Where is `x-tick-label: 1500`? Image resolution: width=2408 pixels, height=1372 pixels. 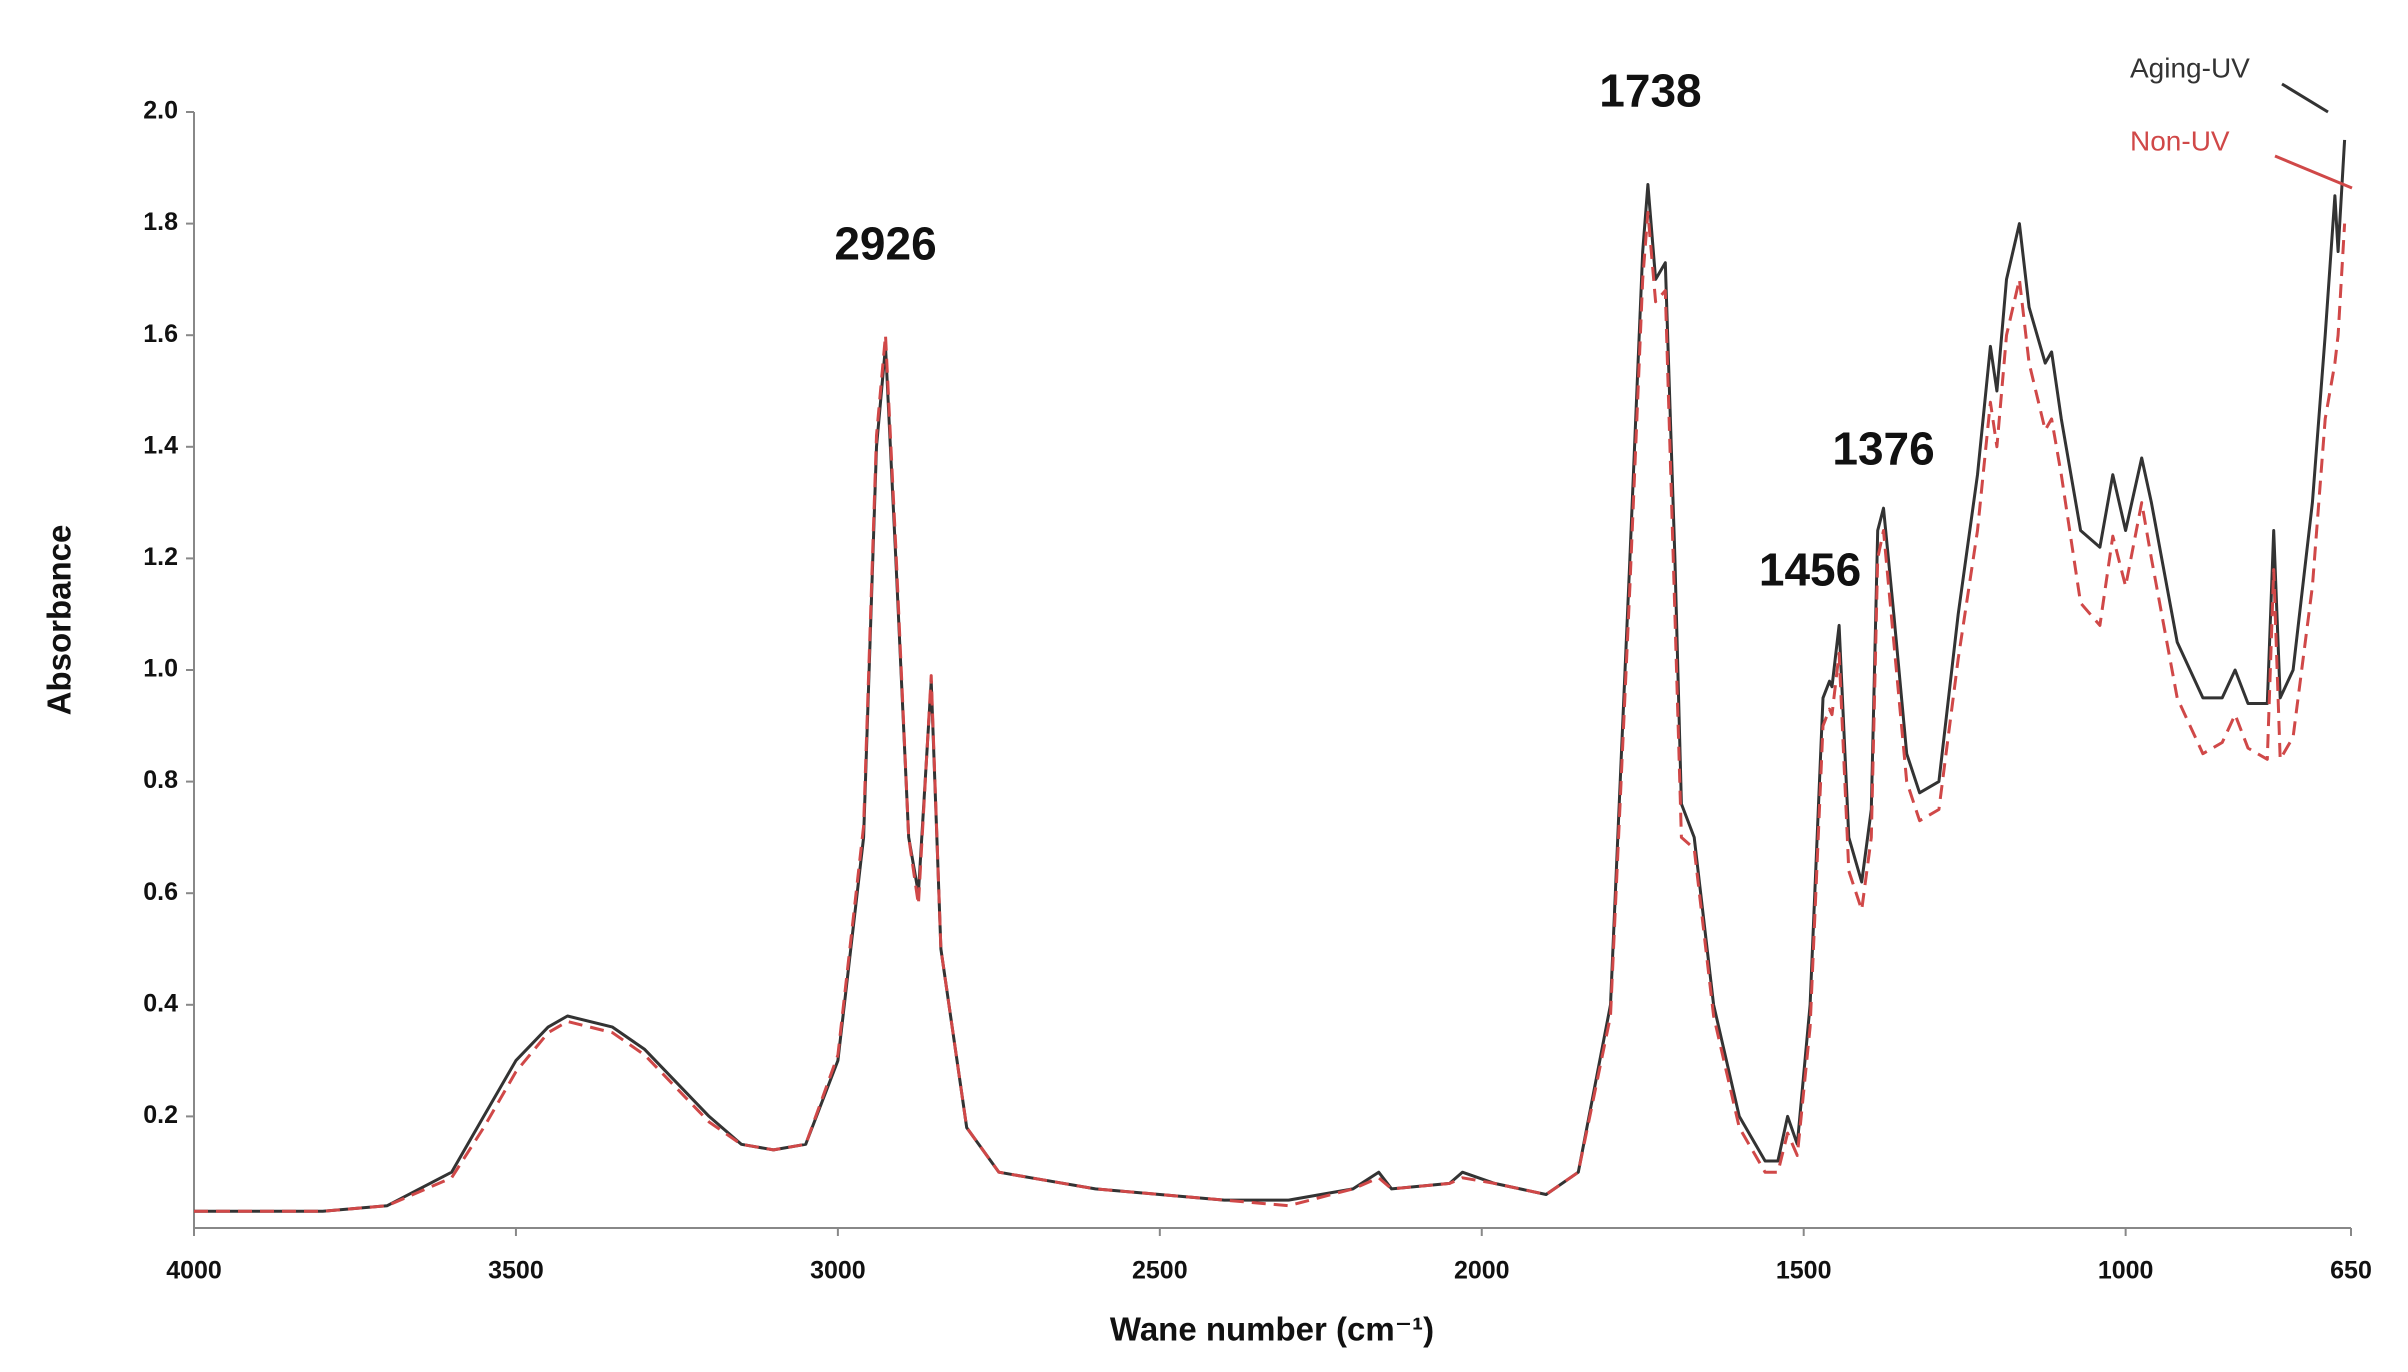
x-tick-label: 1500 is located at coordinates (1804, 1271).